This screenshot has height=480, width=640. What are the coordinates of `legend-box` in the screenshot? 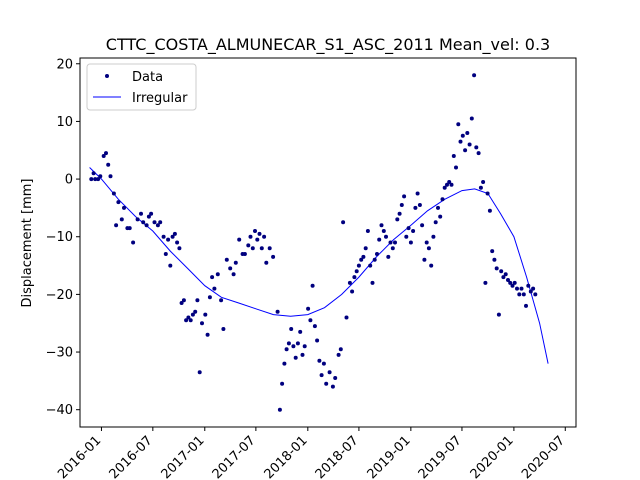 It's located at (141, 87).